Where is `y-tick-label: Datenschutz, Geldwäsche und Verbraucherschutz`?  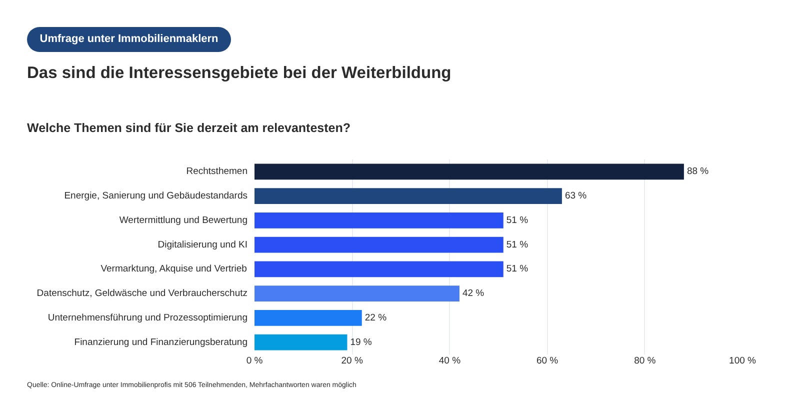
y-tick-label: Datenschutz, Geldwäsche und Verbraucherschutz is located at coordinates (142, 294).